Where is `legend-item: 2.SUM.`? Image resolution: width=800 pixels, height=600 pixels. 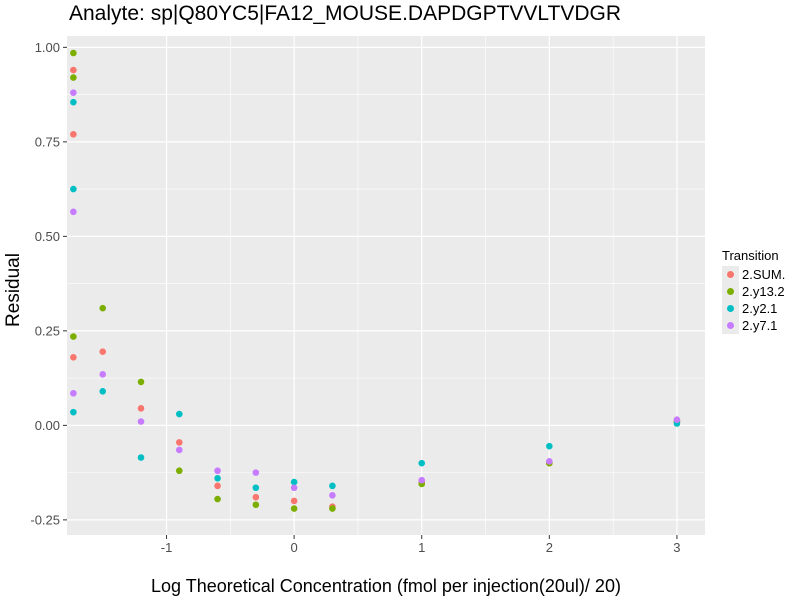 legend-item: 2.SUM. is located at coordinates (753, 274).